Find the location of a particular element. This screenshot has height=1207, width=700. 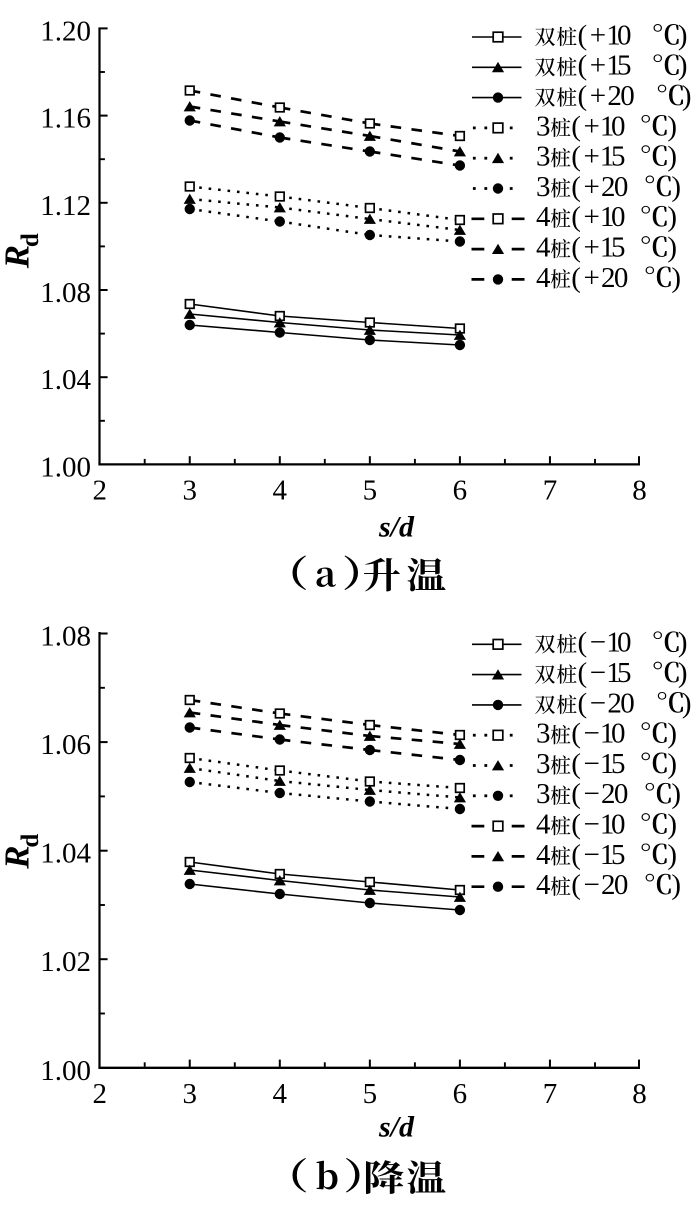

svg-text: 1.08 is located at coordinates (65, 293).